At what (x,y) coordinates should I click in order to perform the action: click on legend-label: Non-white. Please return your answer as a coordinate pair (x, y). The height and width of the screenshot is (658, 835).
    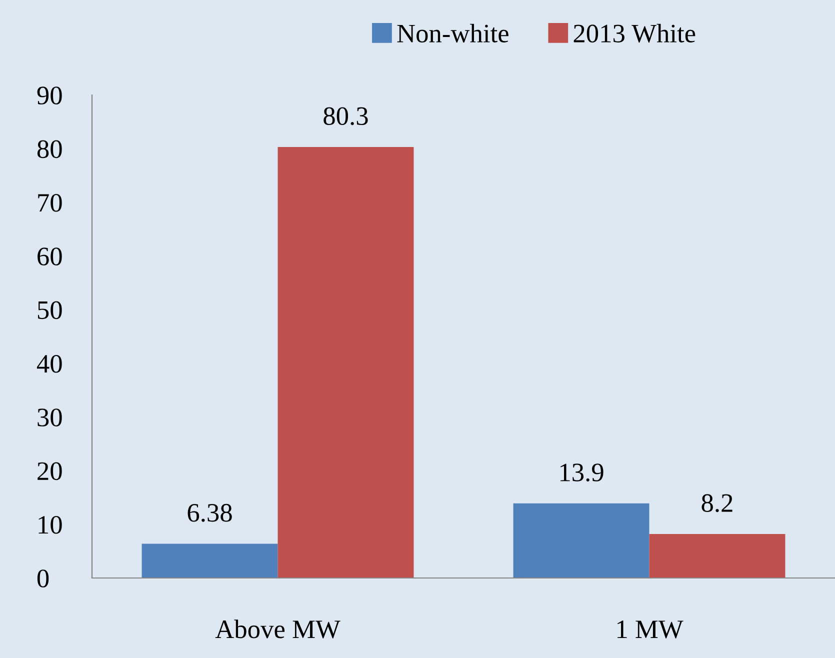
    Looking at the image, I should click on (452, 33).